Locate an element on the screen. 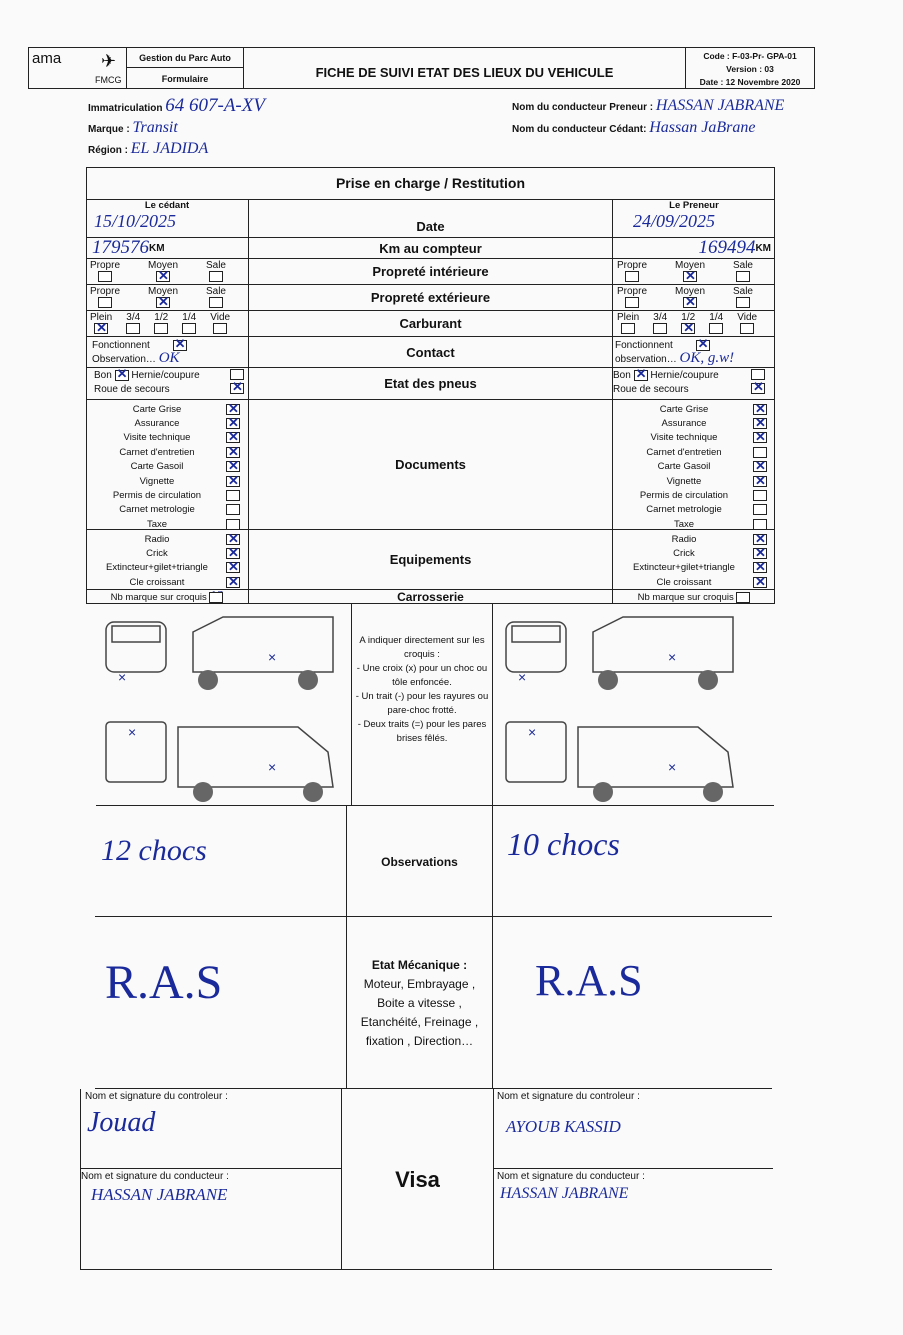 The height and width of the screenshot is (1335, 903). cedant-name: Hassan JaBrane is located at coordinates (702, 127).